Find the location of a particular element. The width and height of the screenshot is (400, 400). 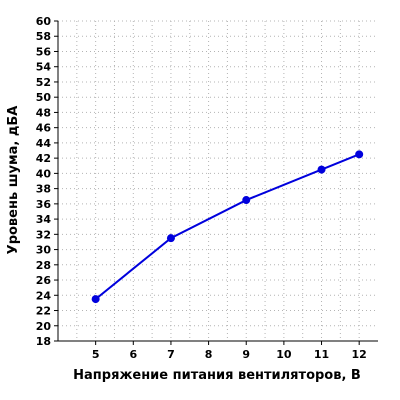

y-tick-label: 26 is located at coordinates (44, 280).